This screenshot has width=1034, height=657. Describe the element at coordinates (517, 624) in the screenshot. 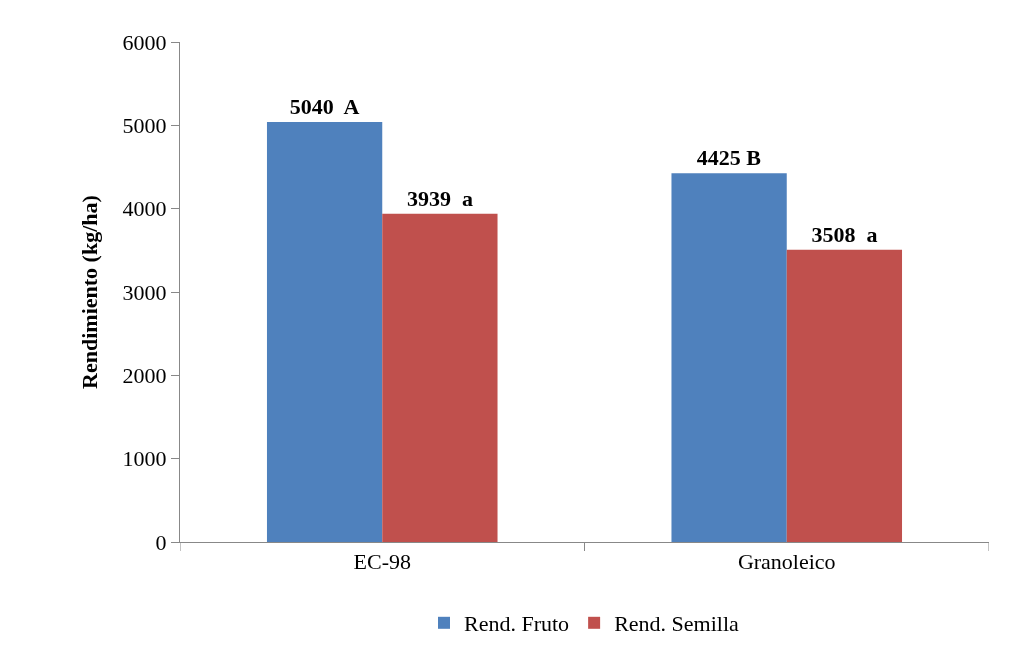

I see `legend-label: Rend. Fruto` at that location.